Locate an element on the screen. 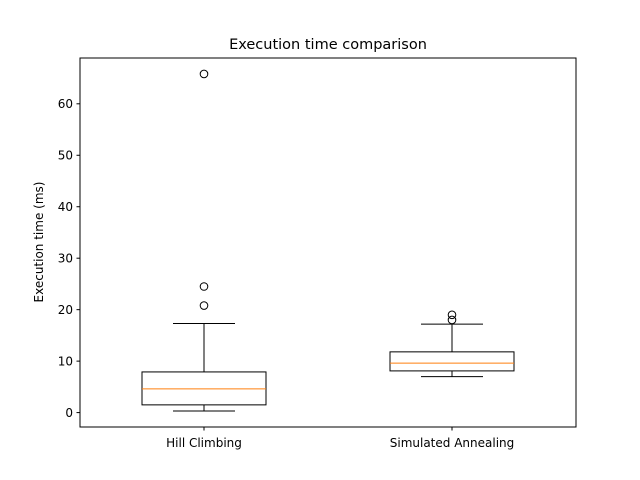 Image resolution: width=640 pixels, height=480 pixels. y-tick-label: 0 is located at coordinates (69, 413).